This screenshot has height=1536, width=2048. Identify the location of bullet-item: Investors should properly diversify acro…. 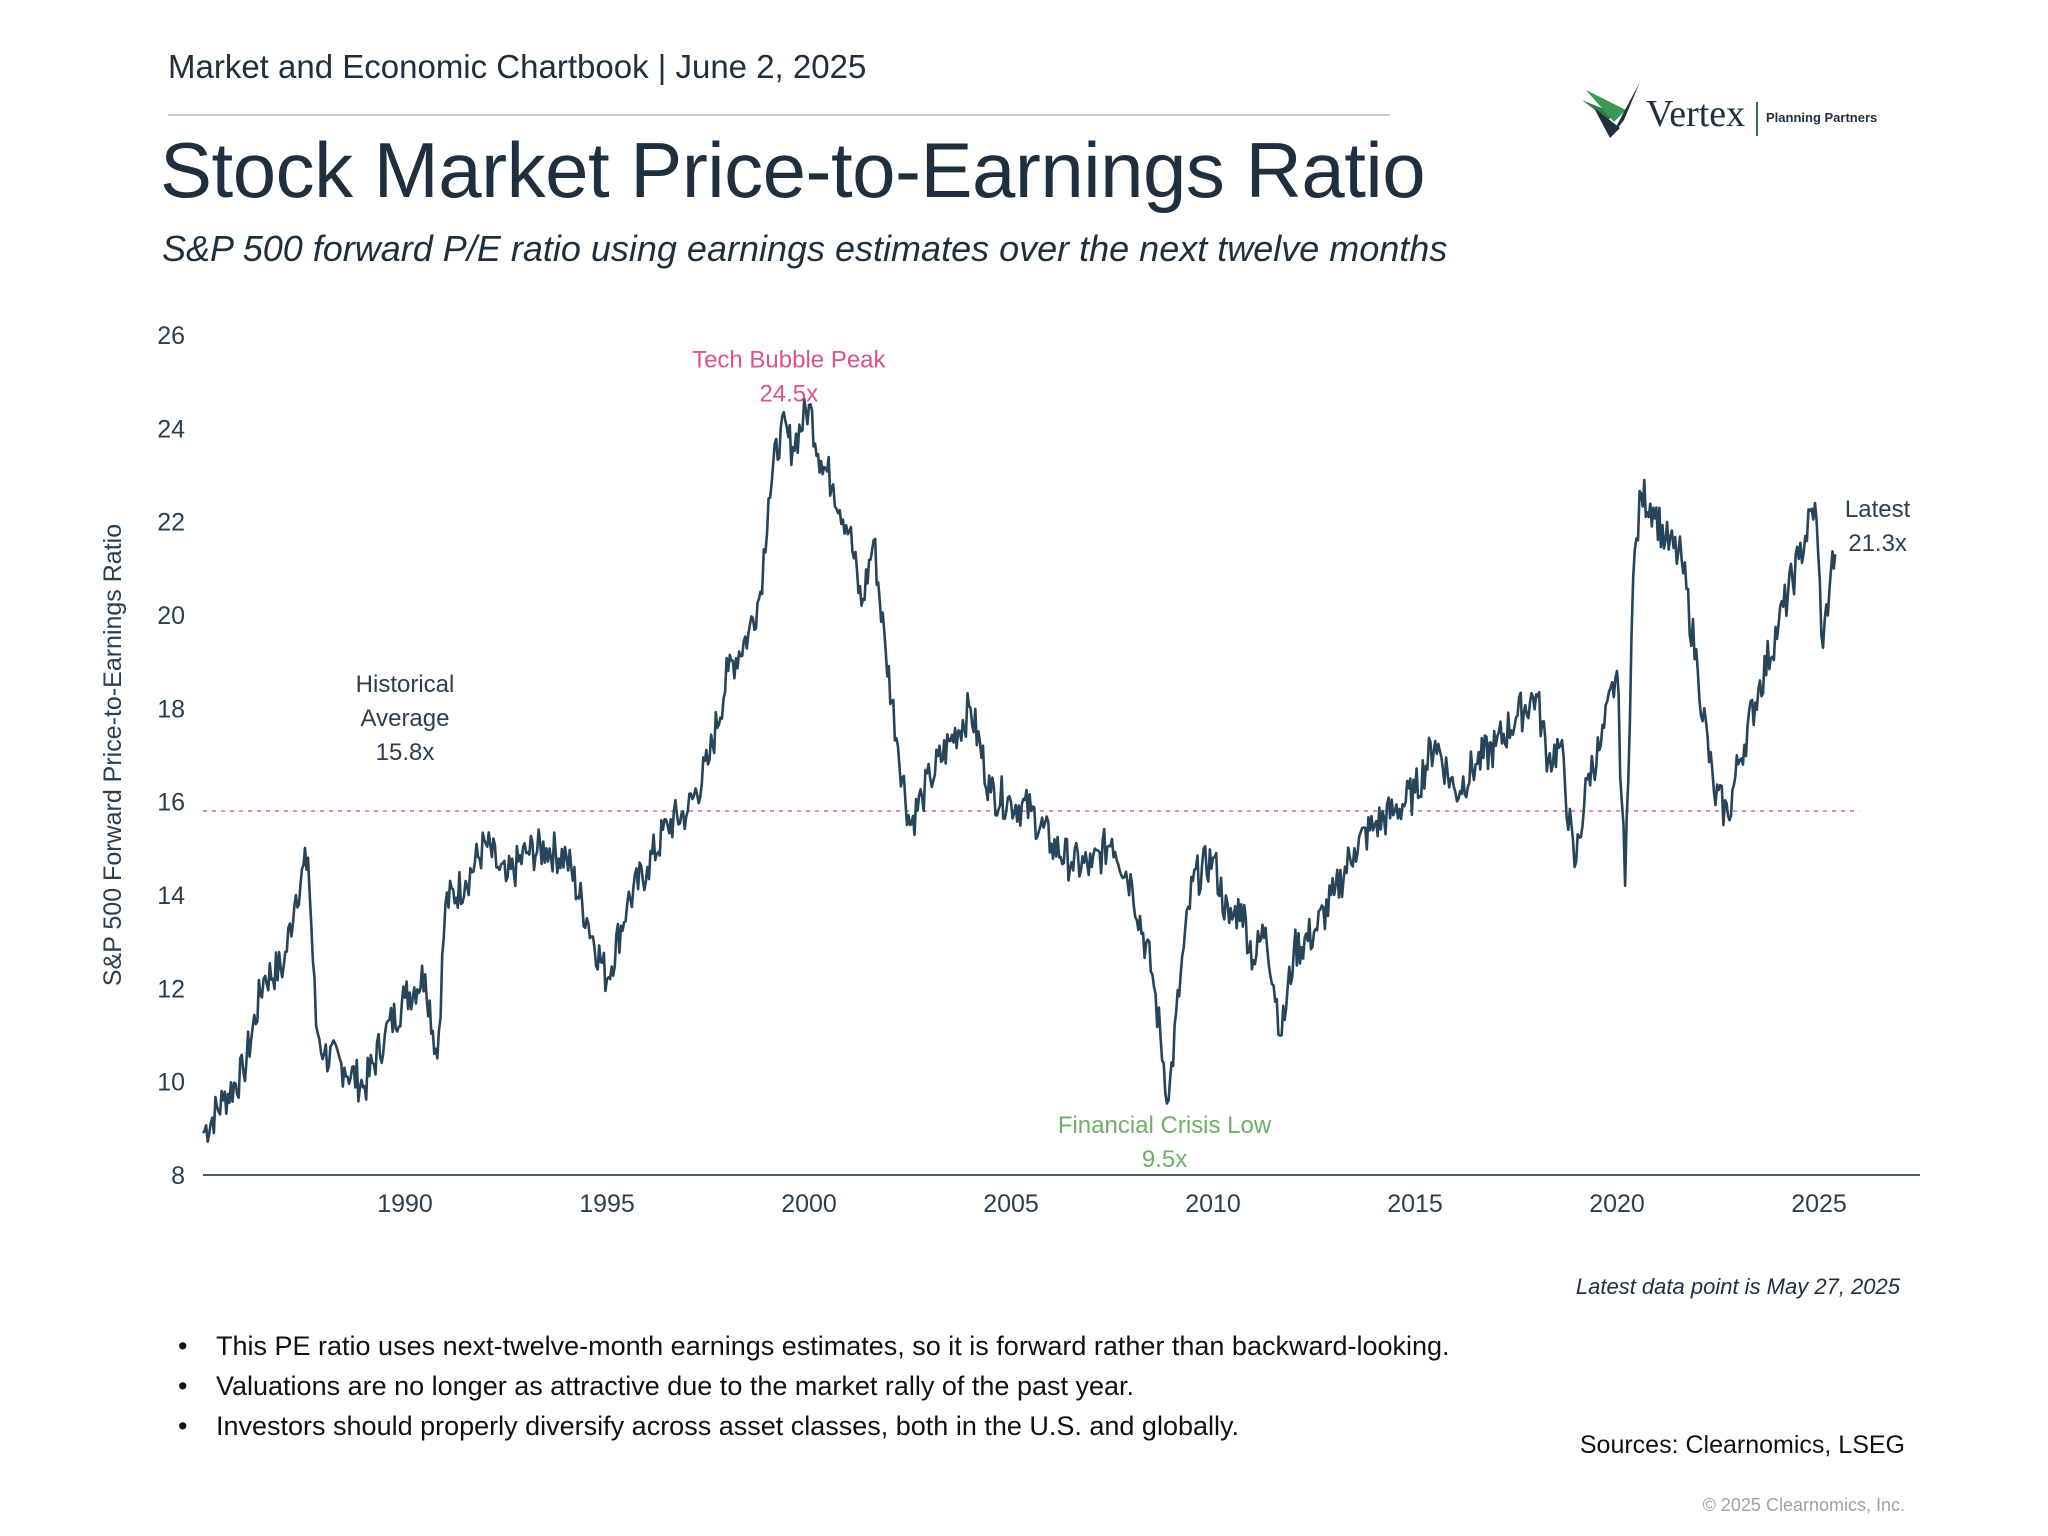
(928, 1426).